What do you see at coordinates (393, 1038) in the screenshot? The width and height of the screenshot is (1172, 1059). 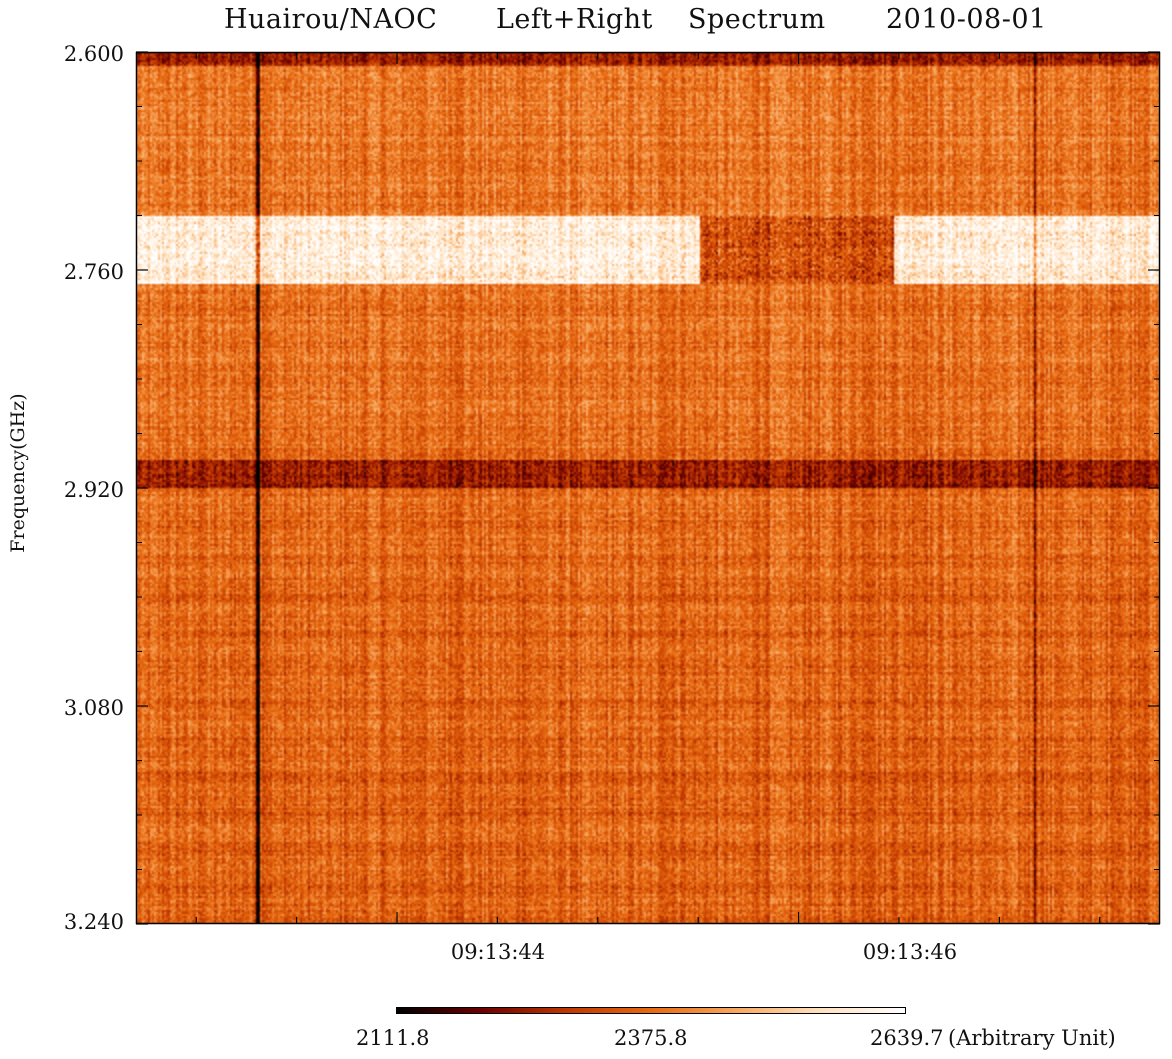 I see `colorbar-min-label: 2111.8` at bounding box center [393, 1038].